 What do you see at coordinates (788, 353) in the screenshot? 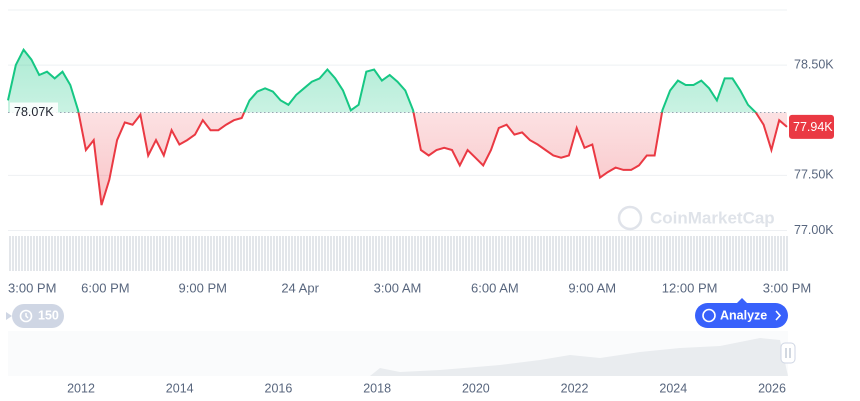
I see `navigator-handle` at bounding box center [788, 353].